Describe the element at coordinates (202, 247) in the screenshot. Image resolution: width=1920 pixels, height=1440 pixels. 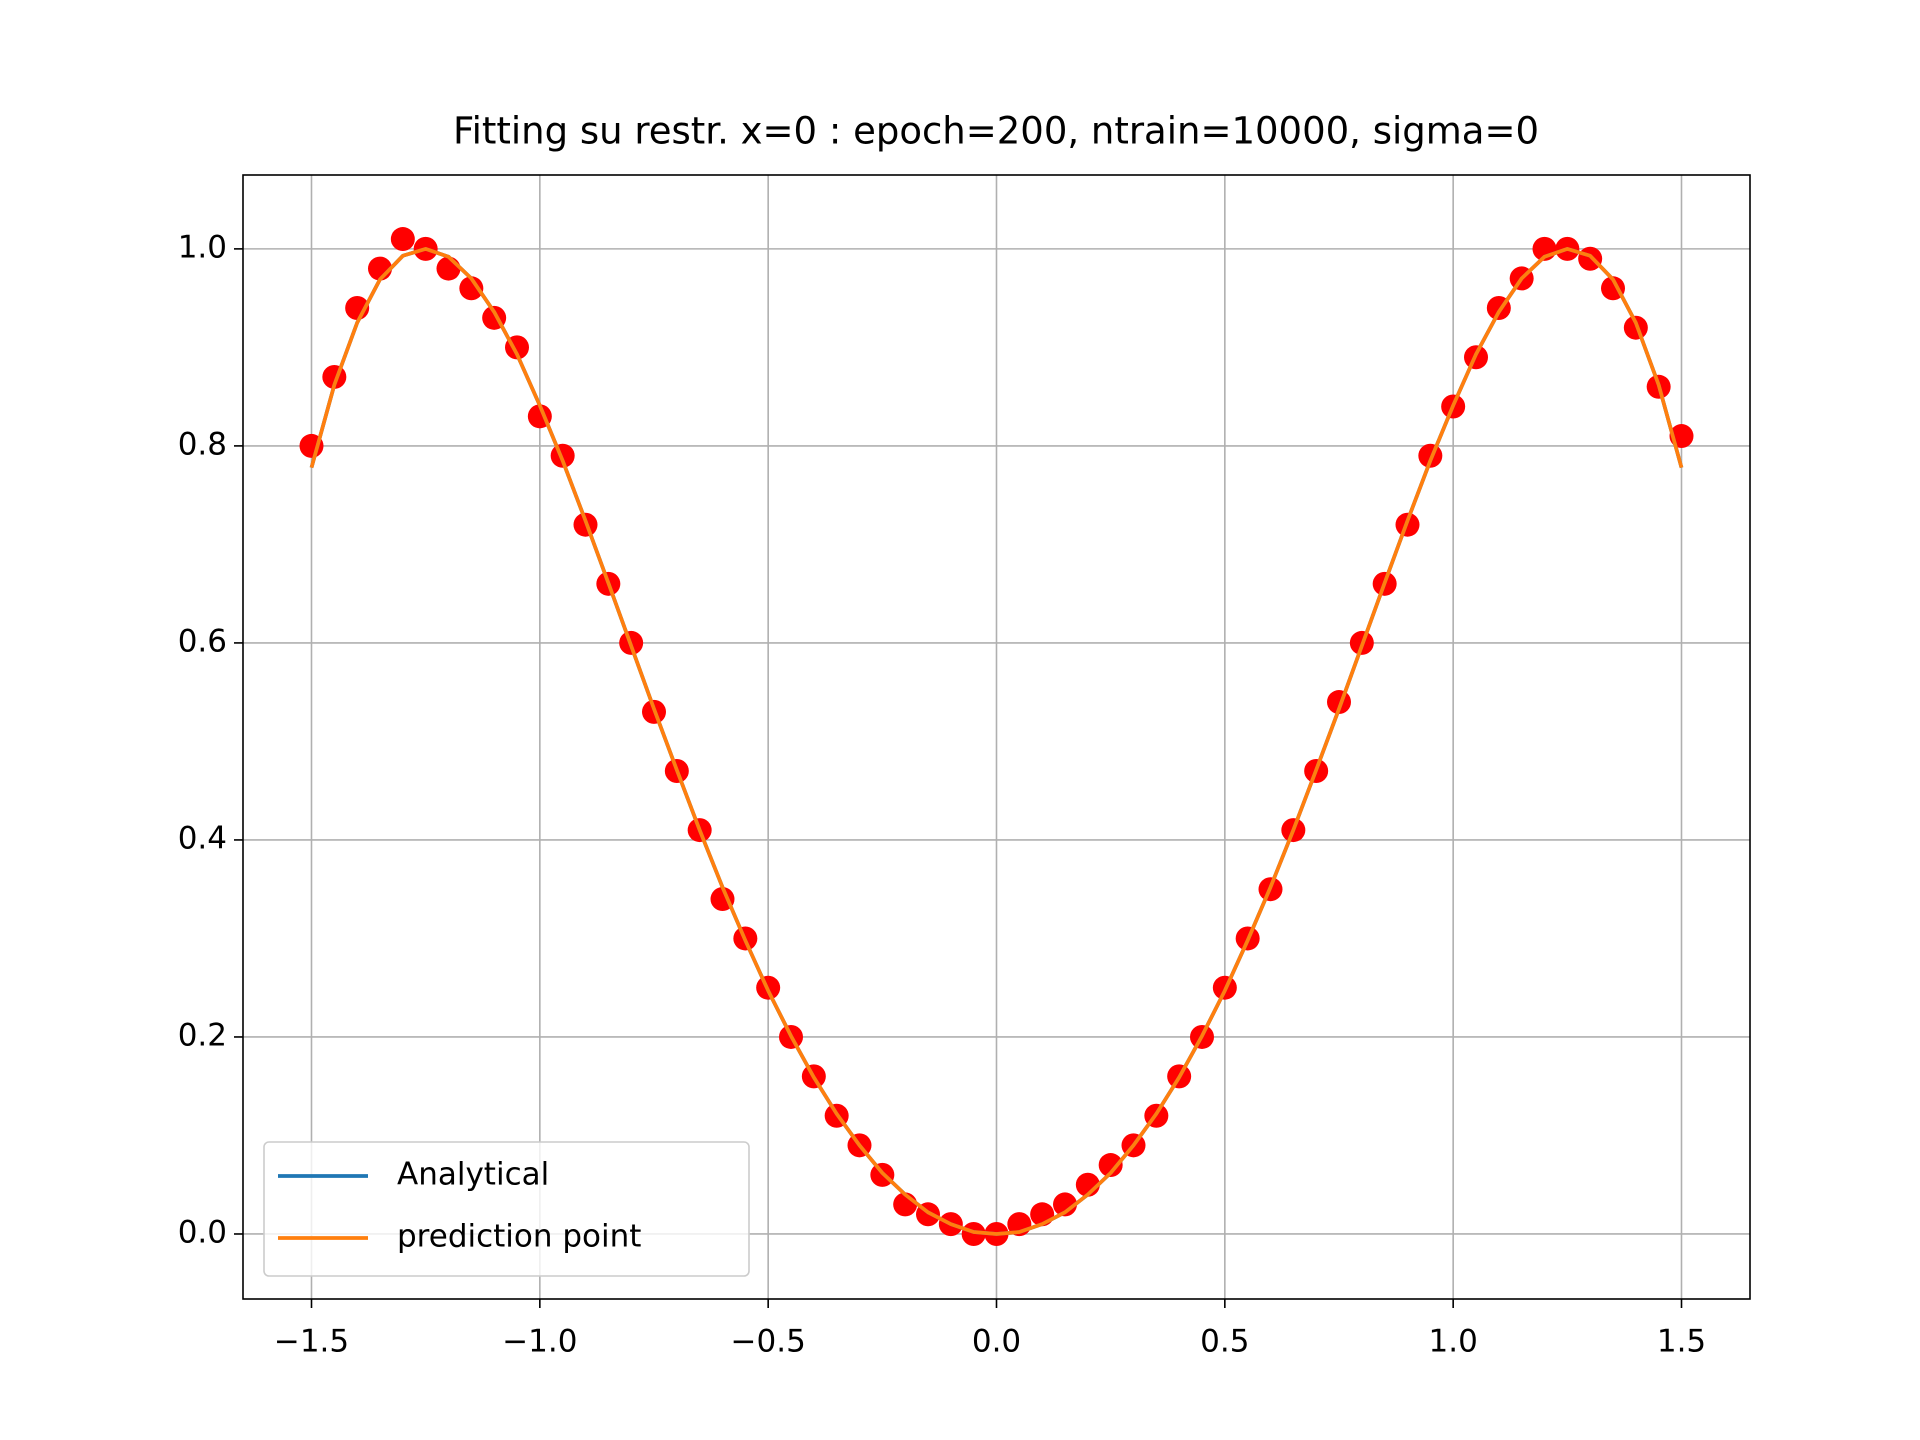
I see `y-tick-label: 1.0` at that location.